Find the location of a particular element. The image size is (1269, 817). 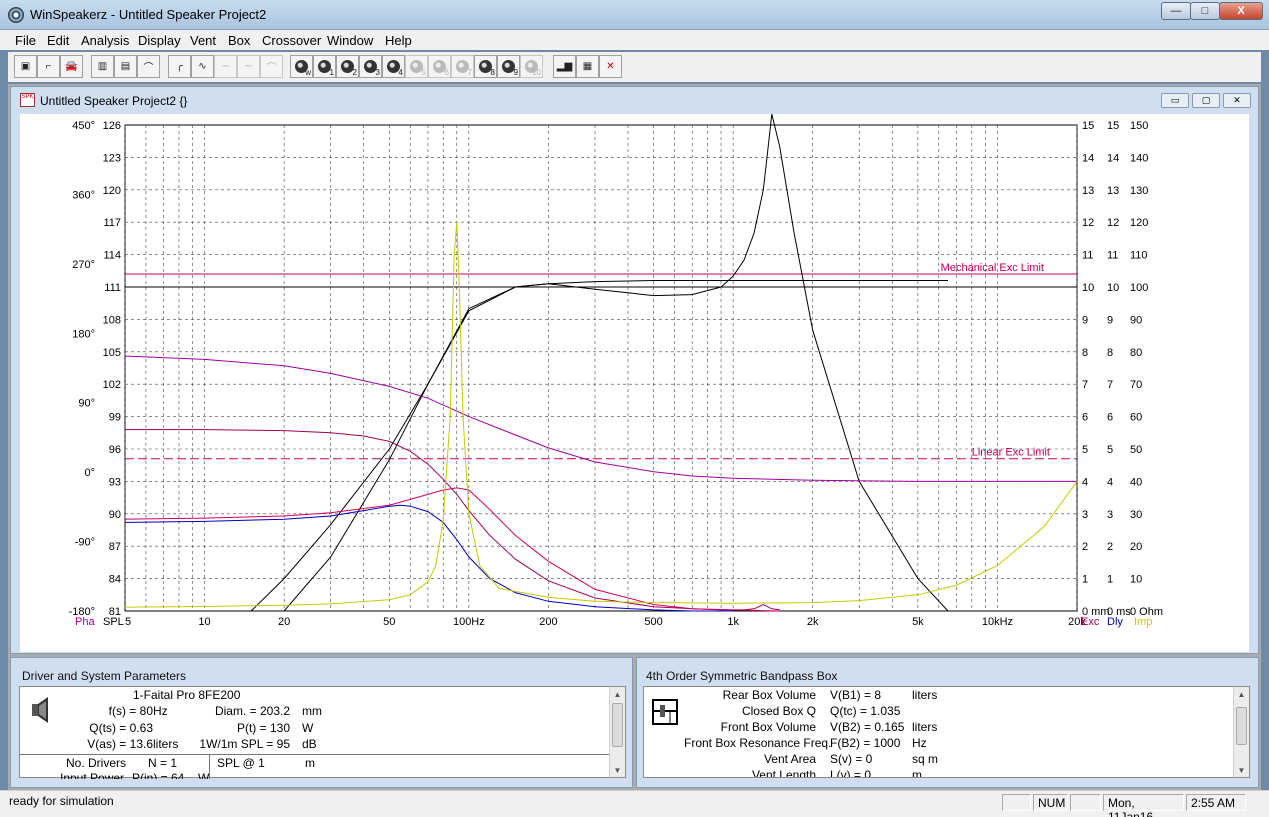

bars-icon: ▥ is located at coordinates (102, 66).